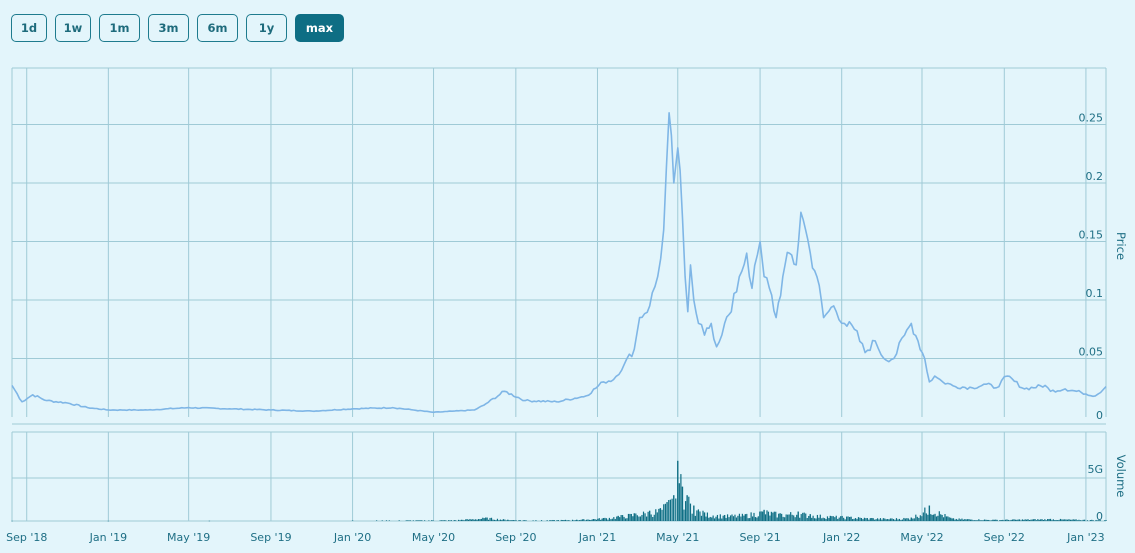 This screenshot has width=1135, height=553. Describe the element at coordinates (168, 28) in the screenshot. I see `range-button-3m: 3m` at that location.